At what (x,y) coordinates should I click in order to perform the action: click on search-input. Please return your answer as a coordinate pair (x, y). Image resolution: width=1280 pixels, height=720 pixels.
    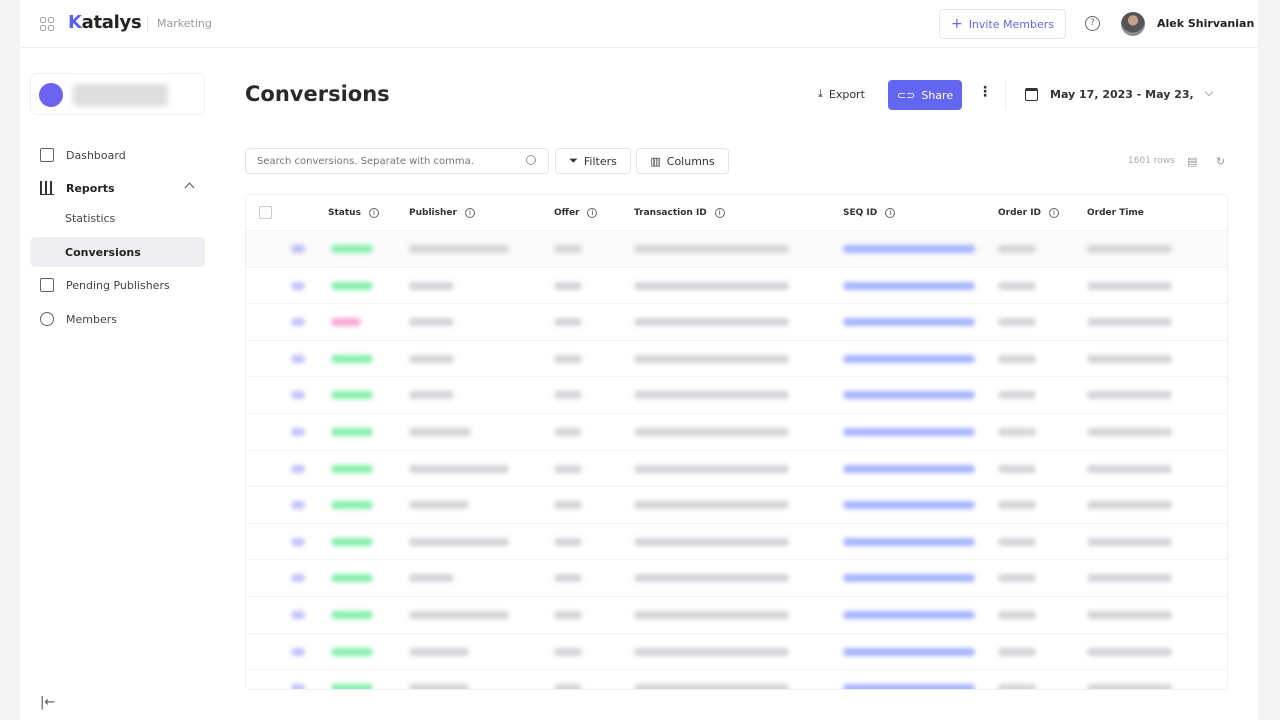
    Looking at the image, I should click on (397, 161).